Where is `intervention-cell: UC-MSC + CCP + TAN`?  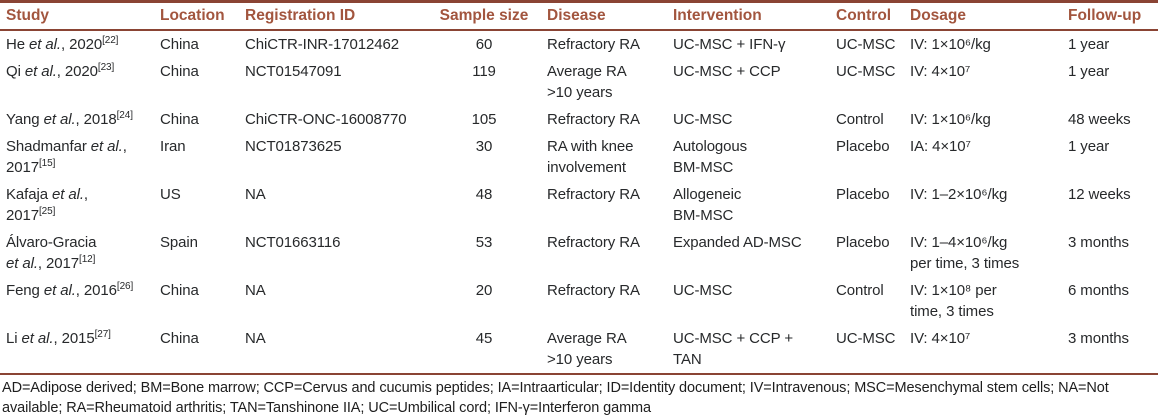 intervention-cell: UC-MSC + CCP + TAN is located at coordinates (733, 349).